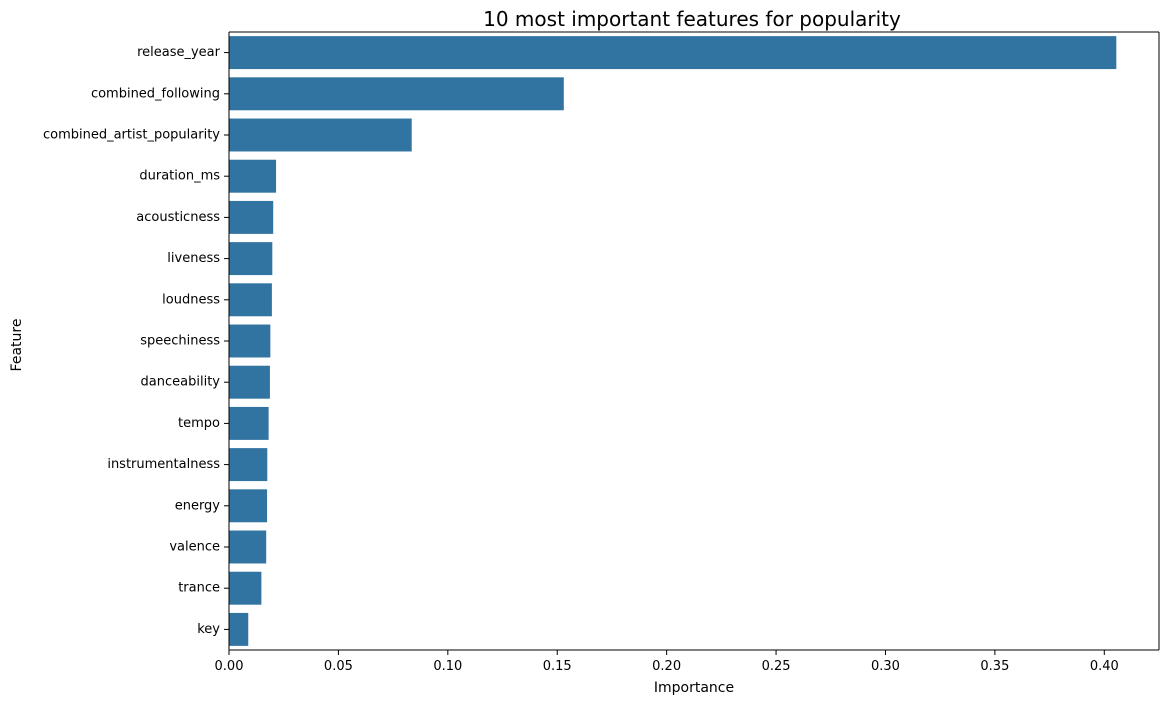 This screenshot has height=707, width=1169. I want to click on y-tick-label: instrumentalness, so click(163, 464).